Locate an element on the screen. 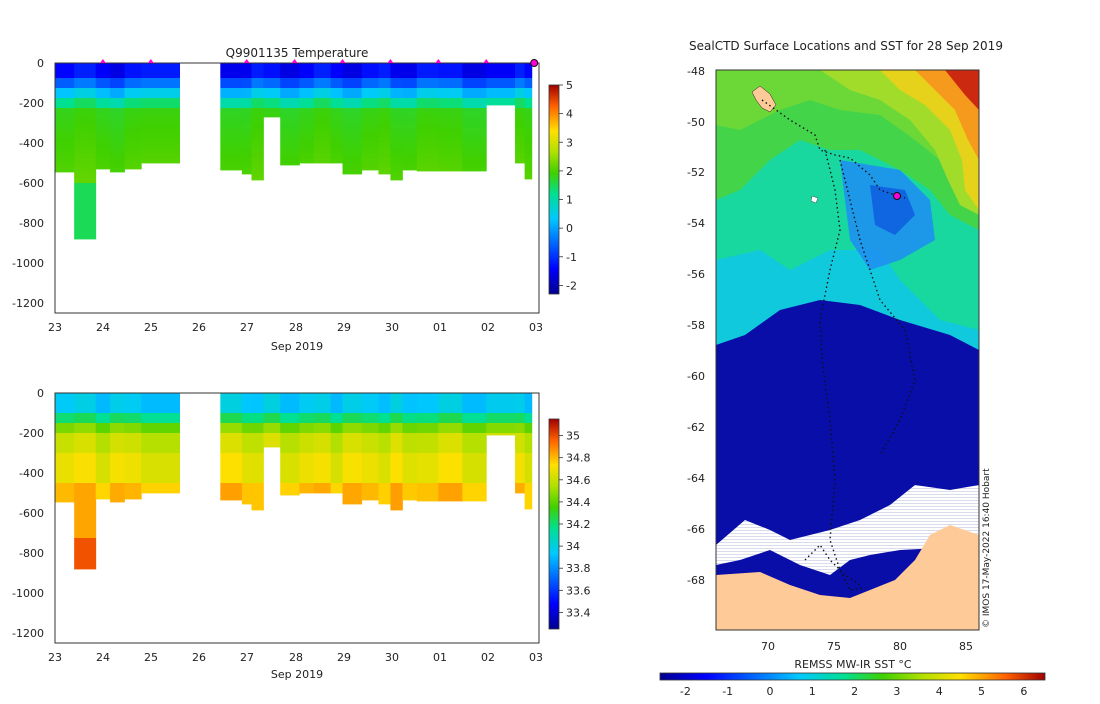 The image size is (1100, 704). map-colorbar-tick-label: 4 is located at coordinates (939, 691).